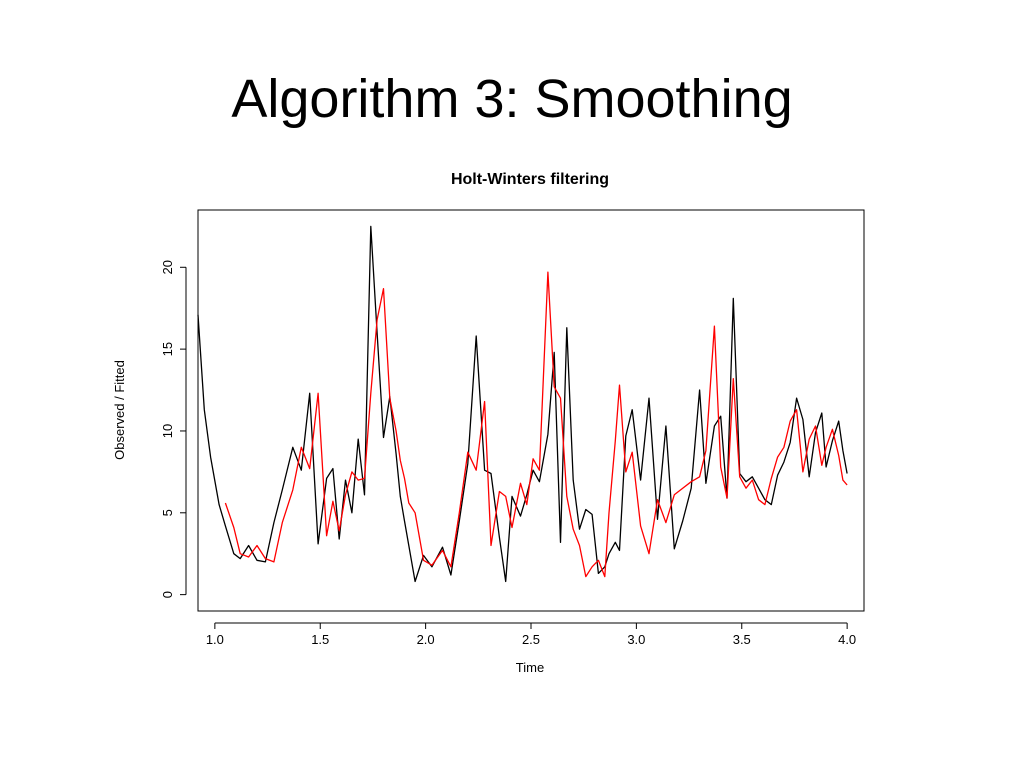 The width and height of the screenshot is (1024, 768). What do you see at coordinates (167, 431) in the screenshot?
I see `y-tick-label: 10` at bounding box center [167, 431].